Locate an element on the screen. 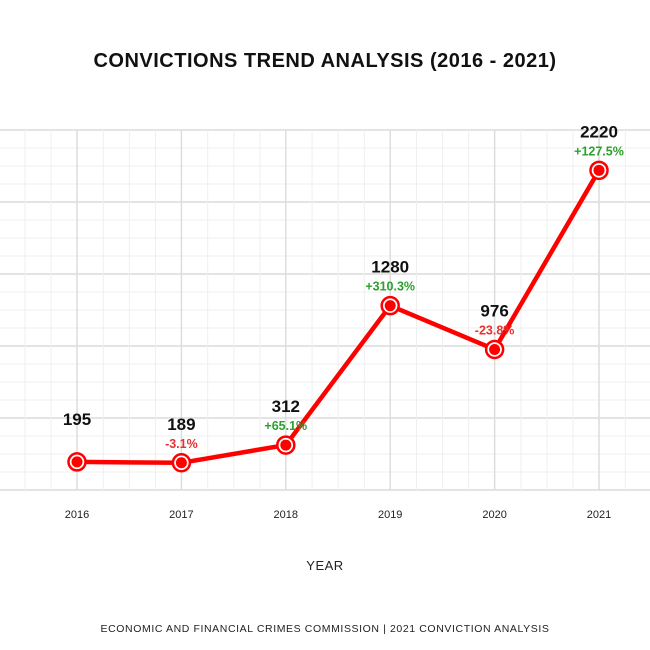 This screenshot has height=650, width=650. data-change-label: -23.8% is located at coordinates (495, 330).